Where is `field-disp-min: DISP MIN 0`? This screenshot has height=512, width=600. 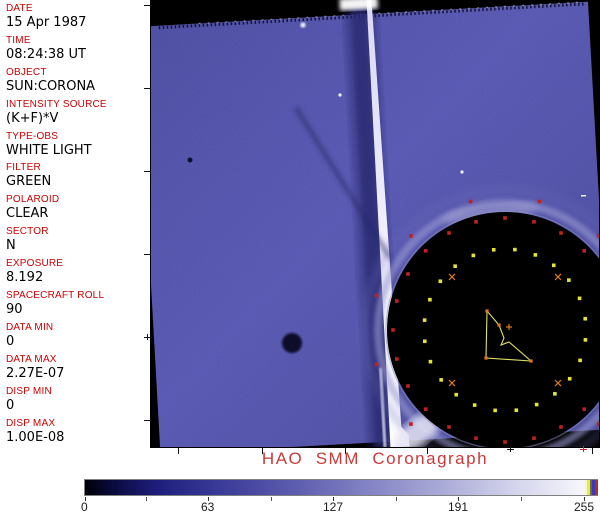 field-disp-min: DISP MIN 0 is located at coordinates (75, 402).